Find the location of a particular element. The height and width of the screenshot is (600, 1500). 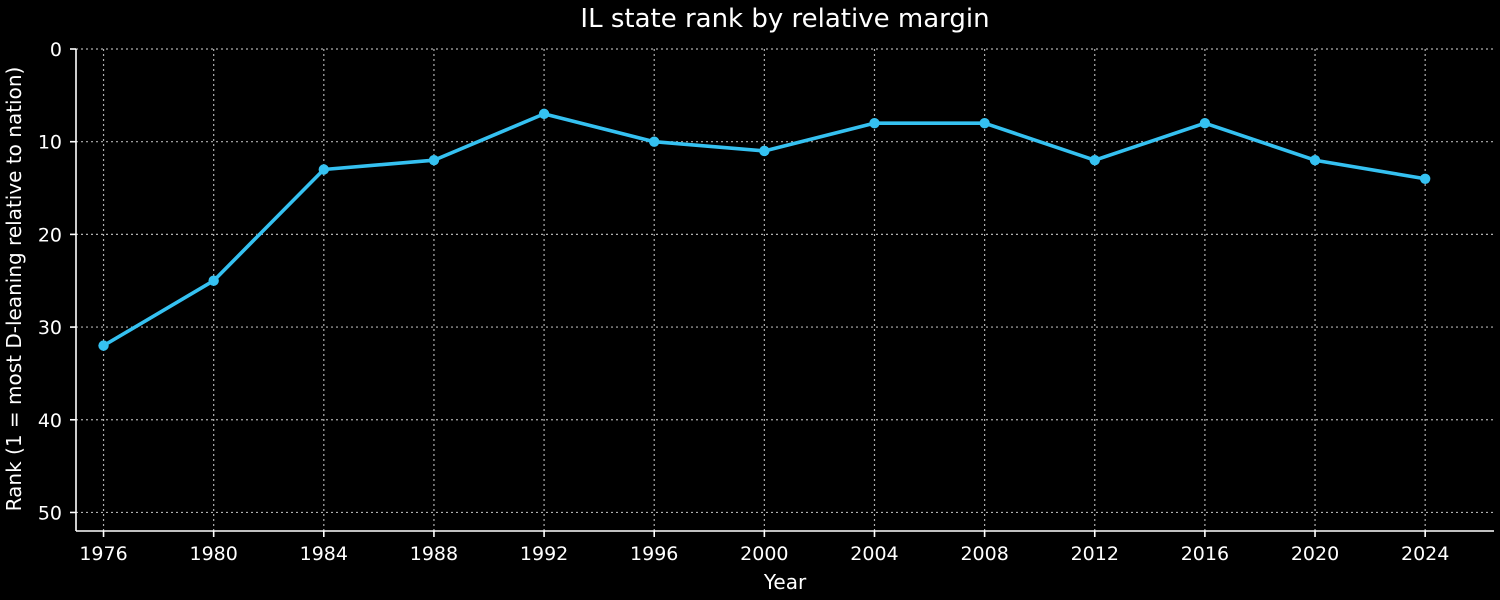

x-tick-label: 2012 is located at coordinates (1095, 554).